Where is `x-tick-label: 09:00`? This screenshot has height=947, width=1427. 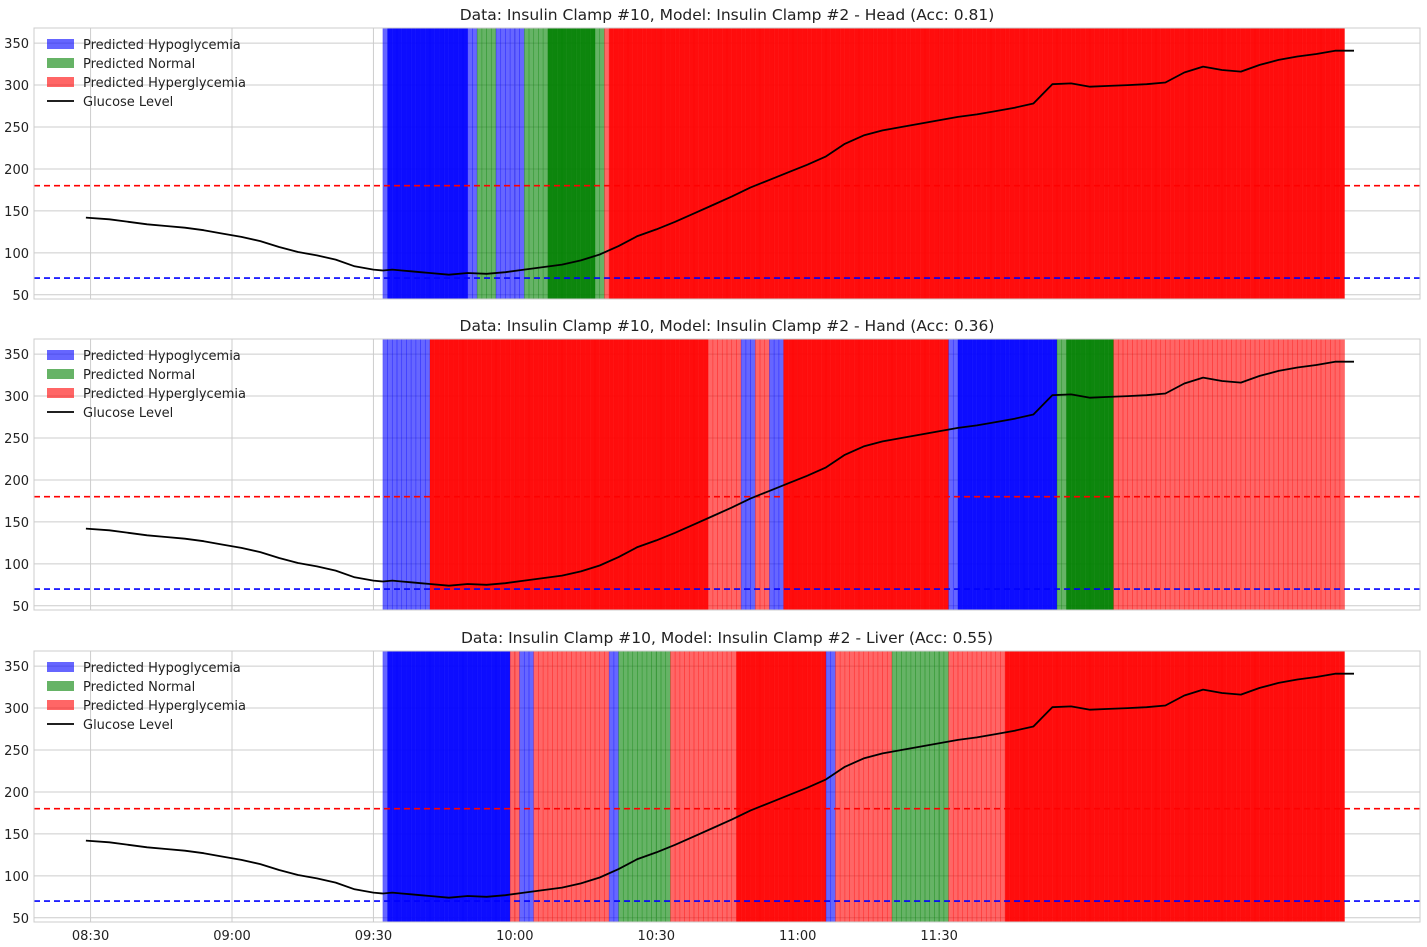 x-tick-label: 09:00 is located at coordinates (231, 936).